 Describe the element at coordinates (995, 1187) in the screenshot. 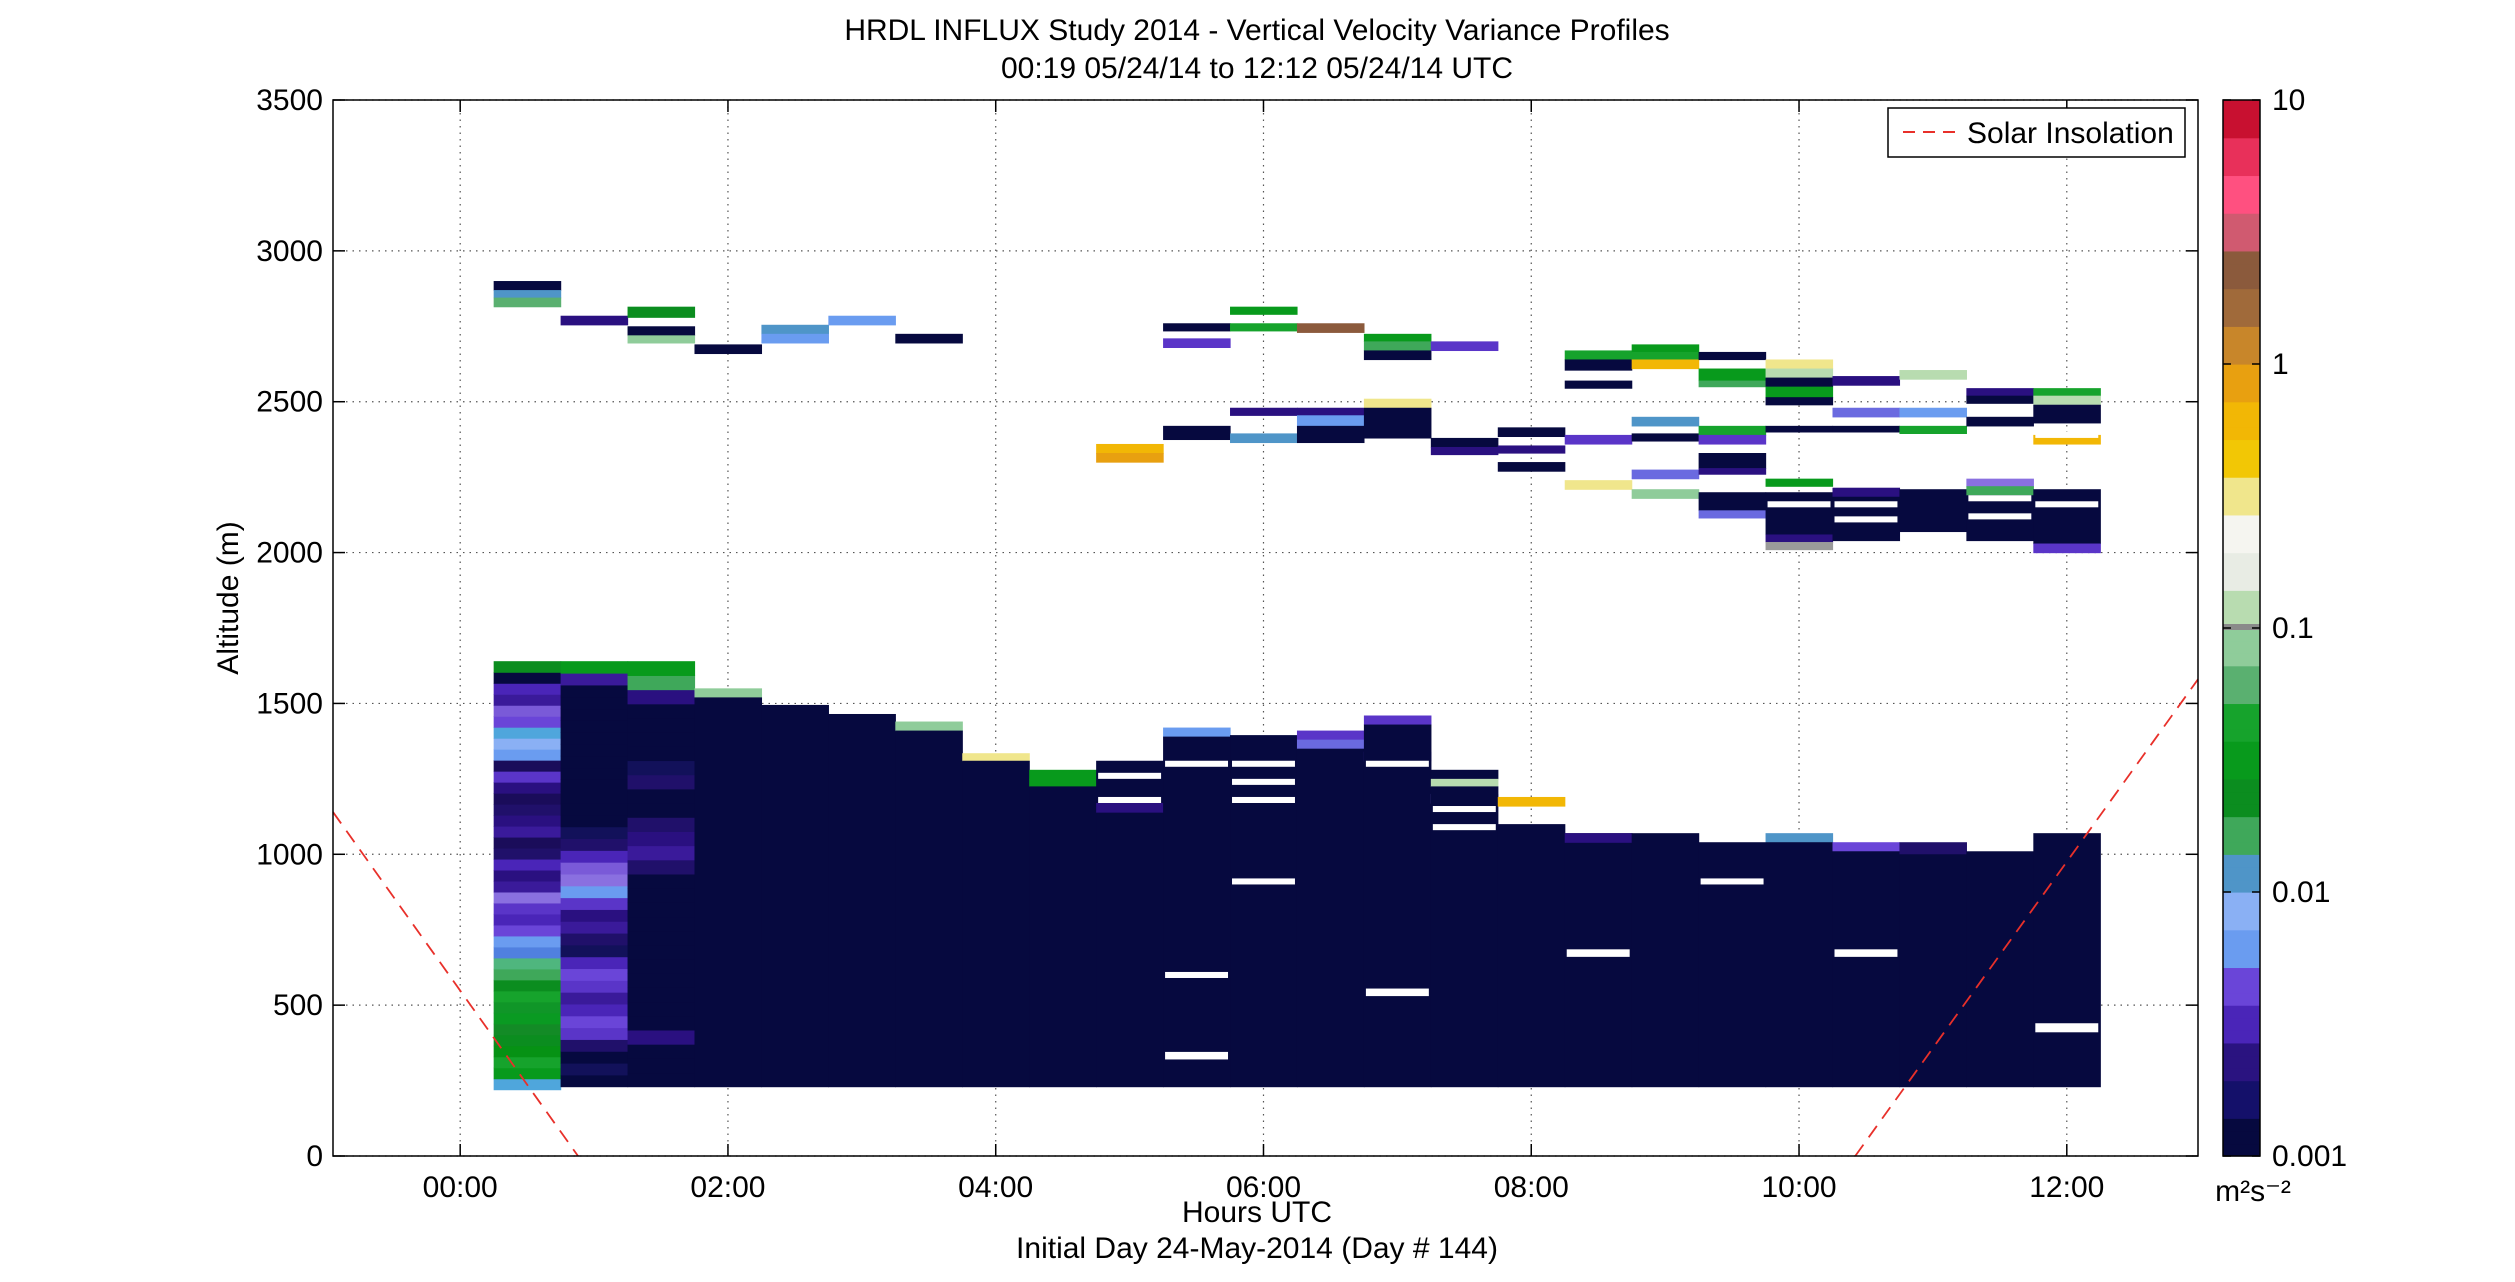

I see `x-tick-label: 04:00` at that location.